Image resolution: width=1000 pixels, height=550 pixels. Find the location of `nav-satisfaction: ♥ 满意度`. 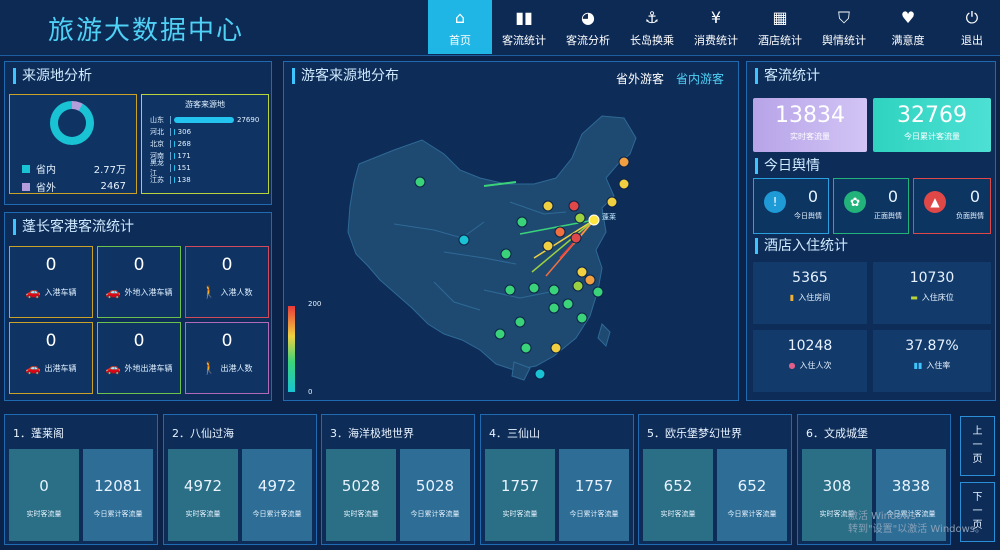

nav-satisfaction: ♥ 满意度 is located at coordinates (908, 27).